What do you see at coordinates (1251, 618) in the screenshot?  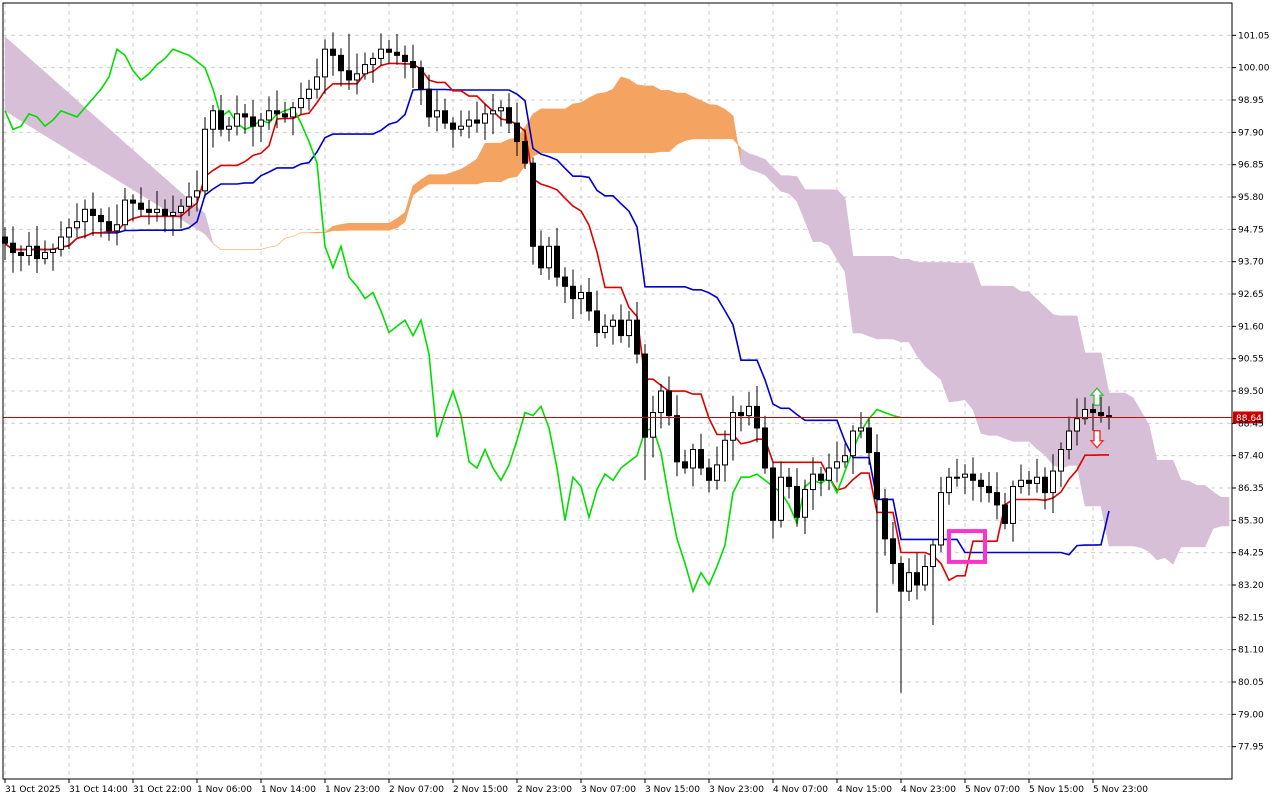 I see `y-tick-label: 82.15` at bounding box center [1251, 618].